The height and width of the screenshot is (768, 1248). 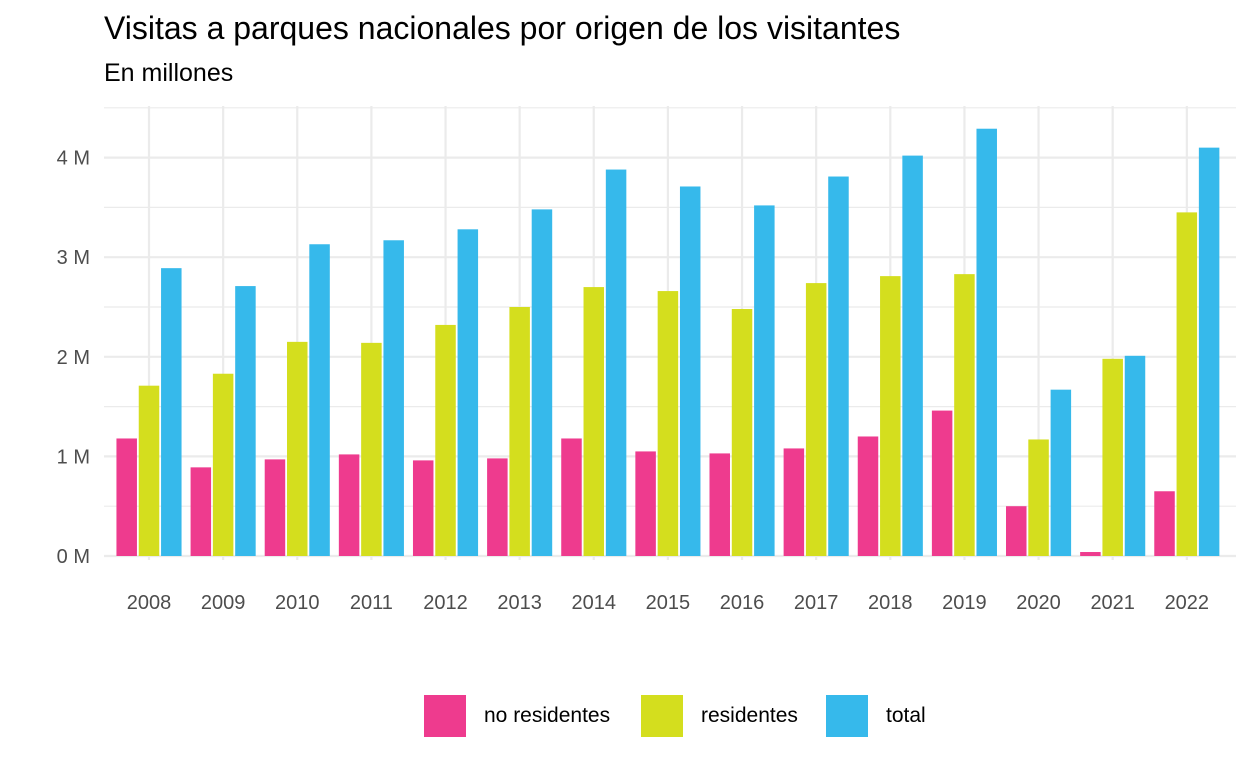 What do you see at coordinates (497, 507) in the screenshot?
I see `bar-no-residentes-2013` at bounding box center [497, 507].